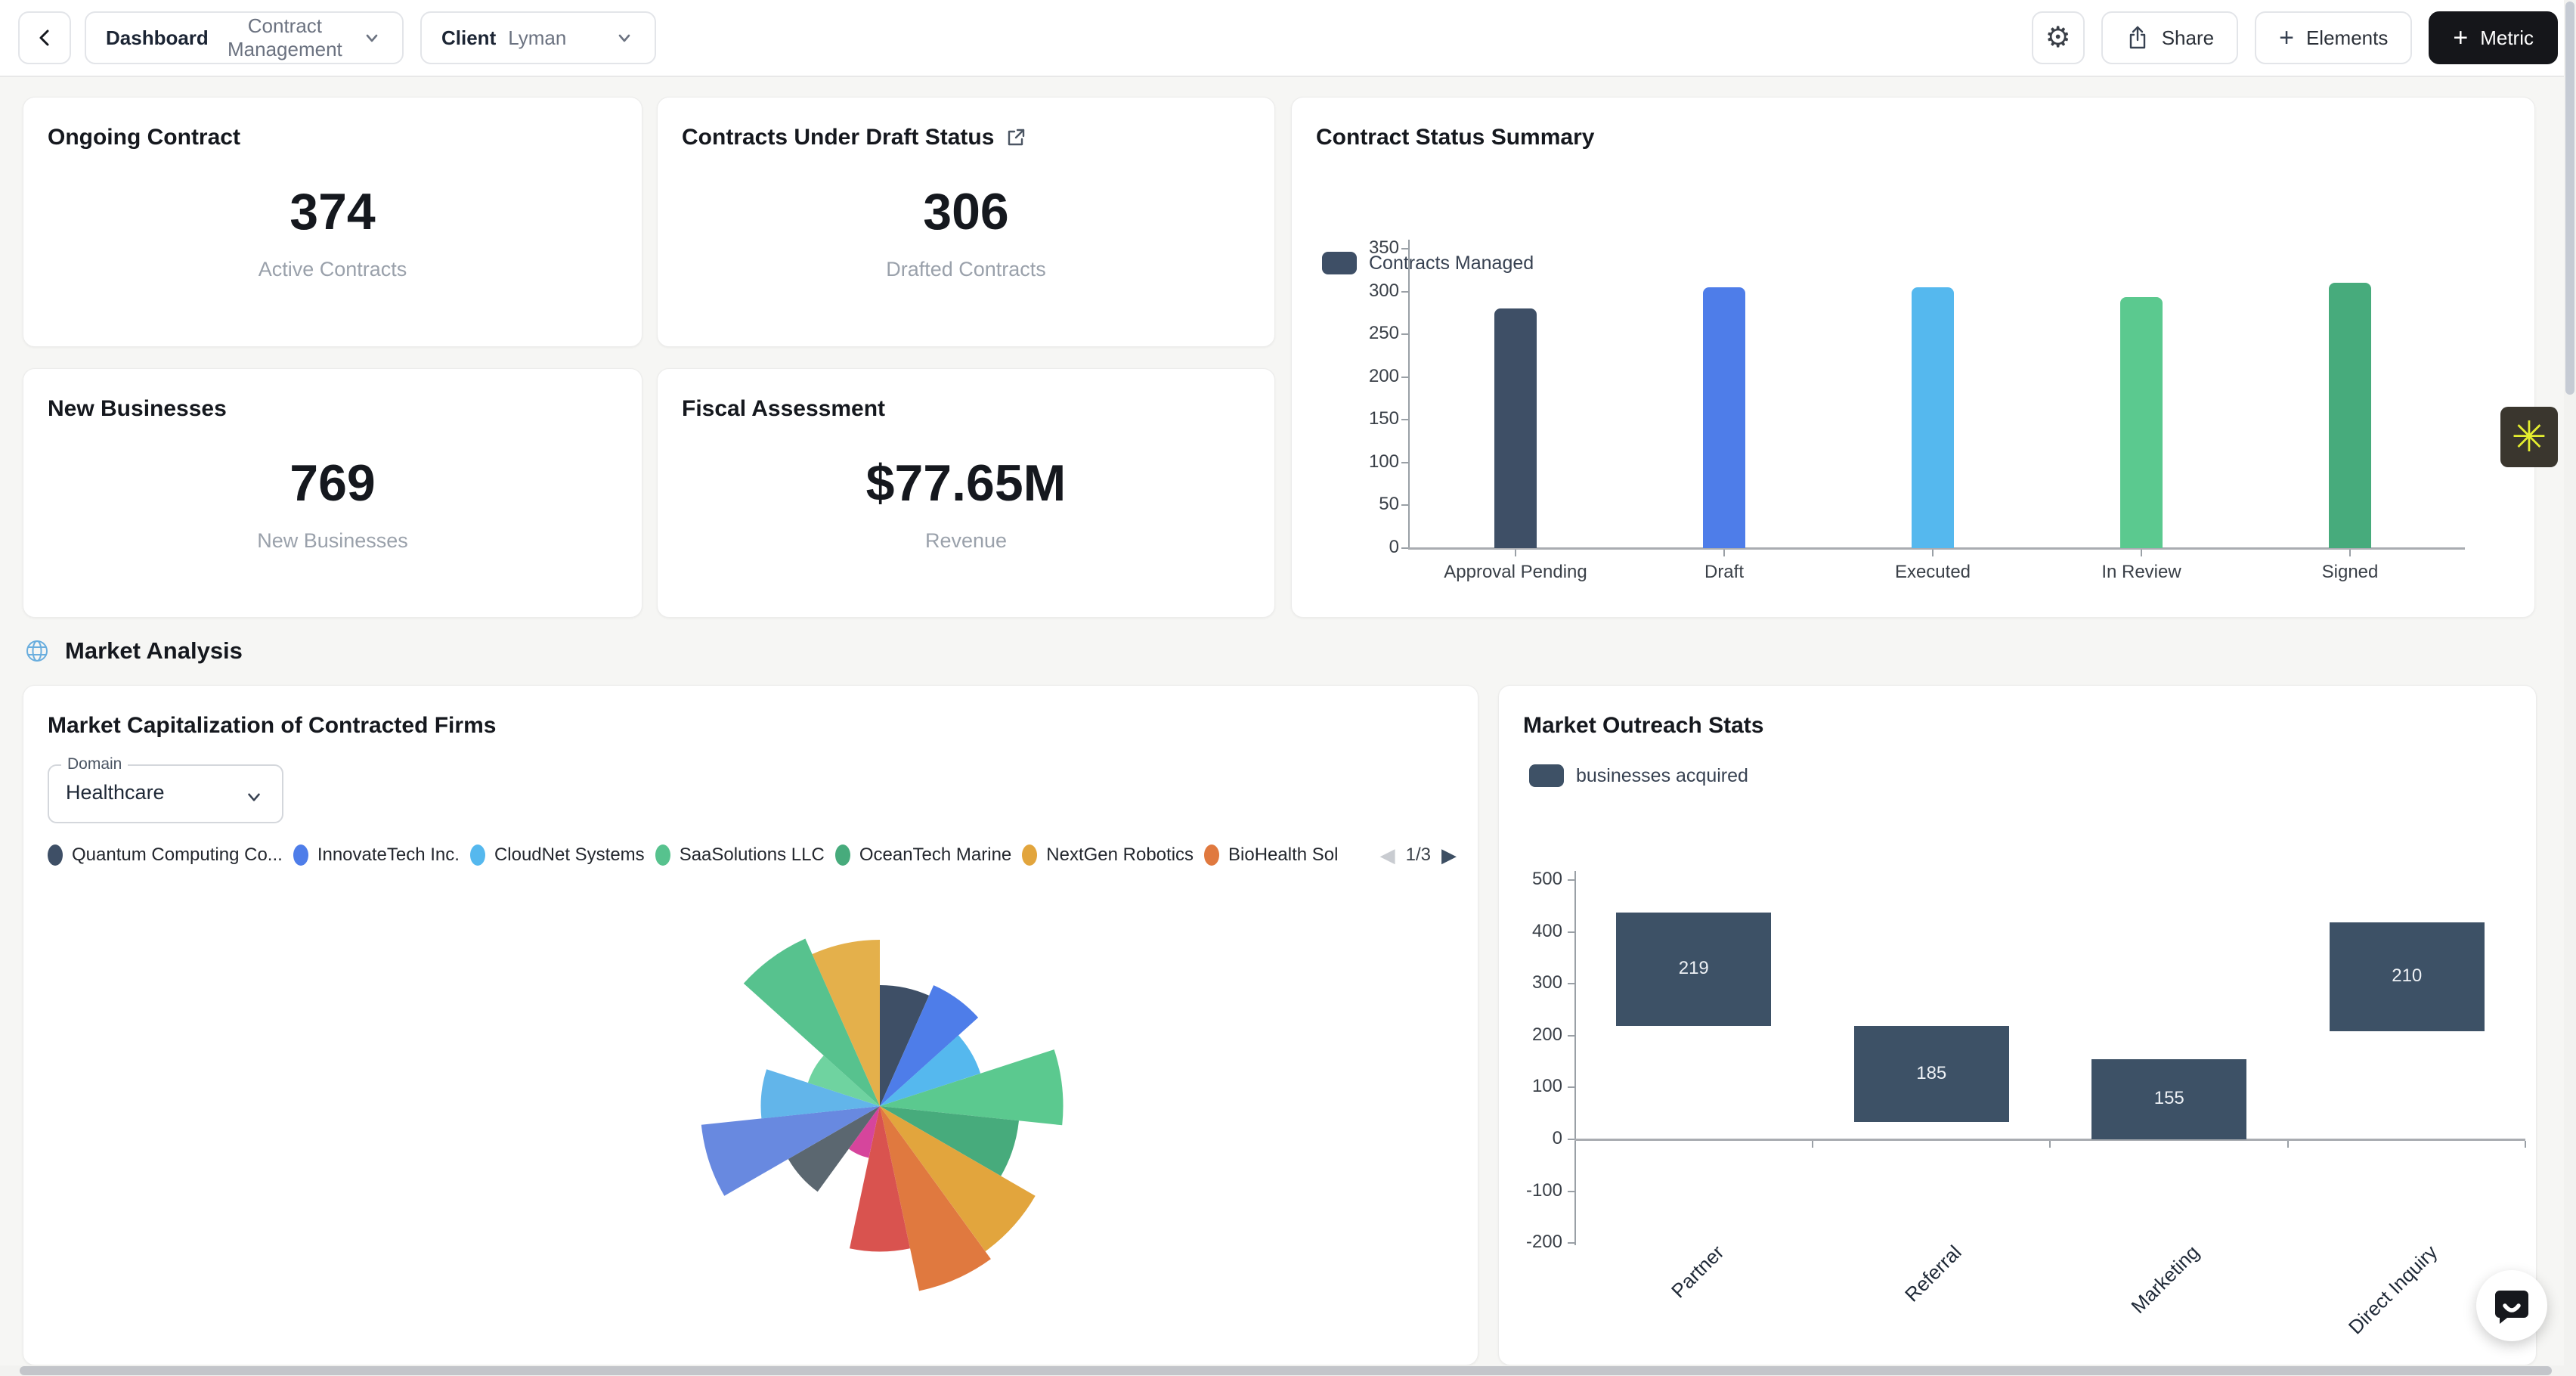 The height and width of the screenshot is (1376, 2576). I want to click on domain-select: Domain Healthcare, so click(165, 789).